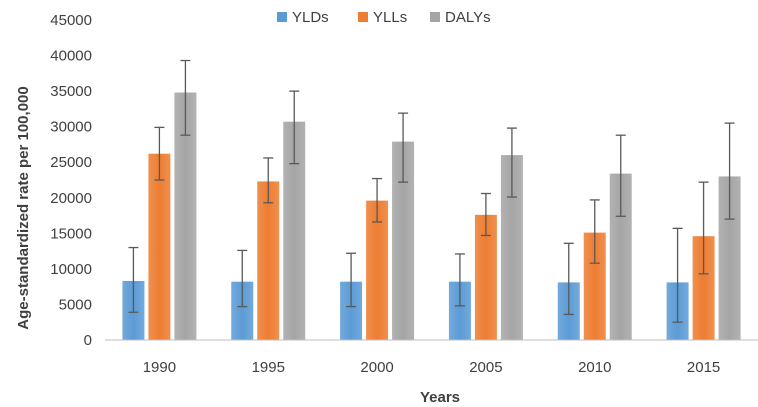 The width and height of the screenshot is (758, 407). I want to click on bar-ylls-2000, so click(377, 270).